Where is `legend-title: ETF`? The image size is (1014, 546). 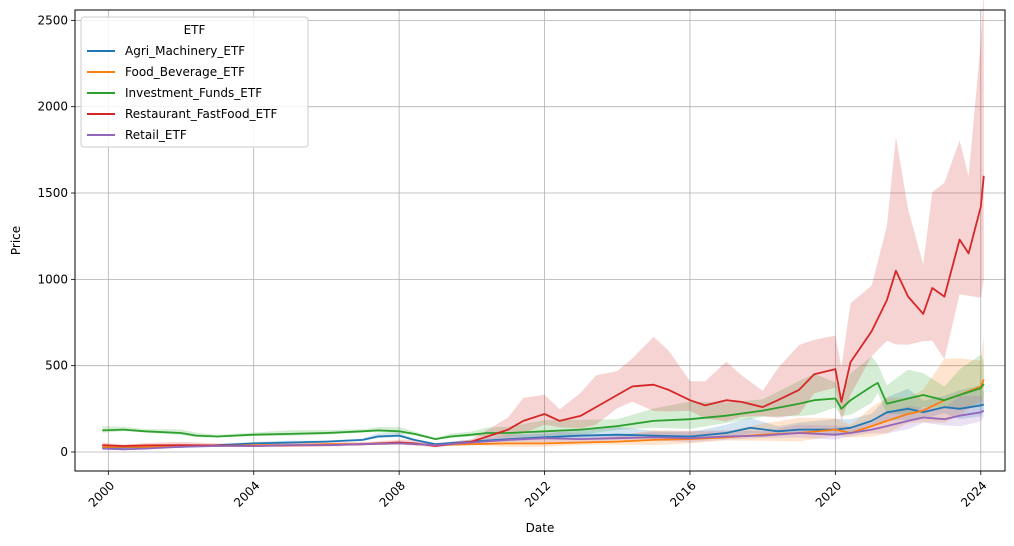
legend-title: ETF is located at coordinates (195, 30).